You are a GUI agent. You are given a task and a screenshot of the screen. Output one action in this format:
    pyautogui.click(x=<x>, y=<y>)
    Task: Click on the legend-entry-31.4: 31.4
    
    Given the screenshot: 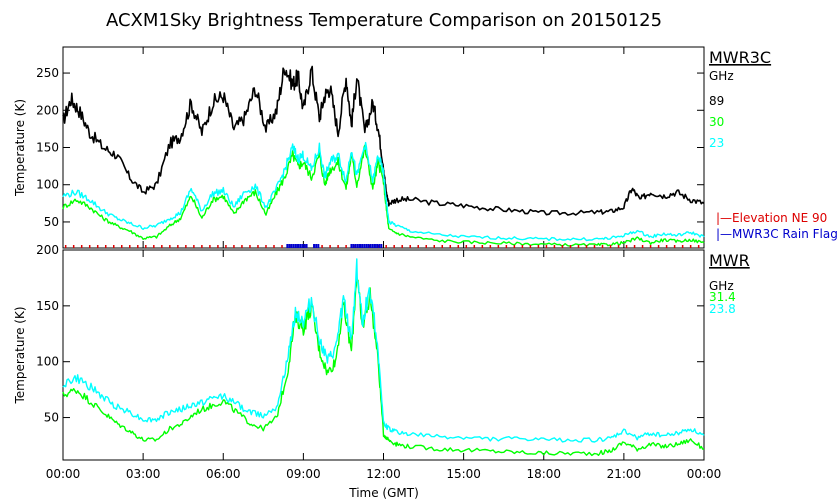 What is the action you would take?
    pyautogui.click(x=722, y=297)
    